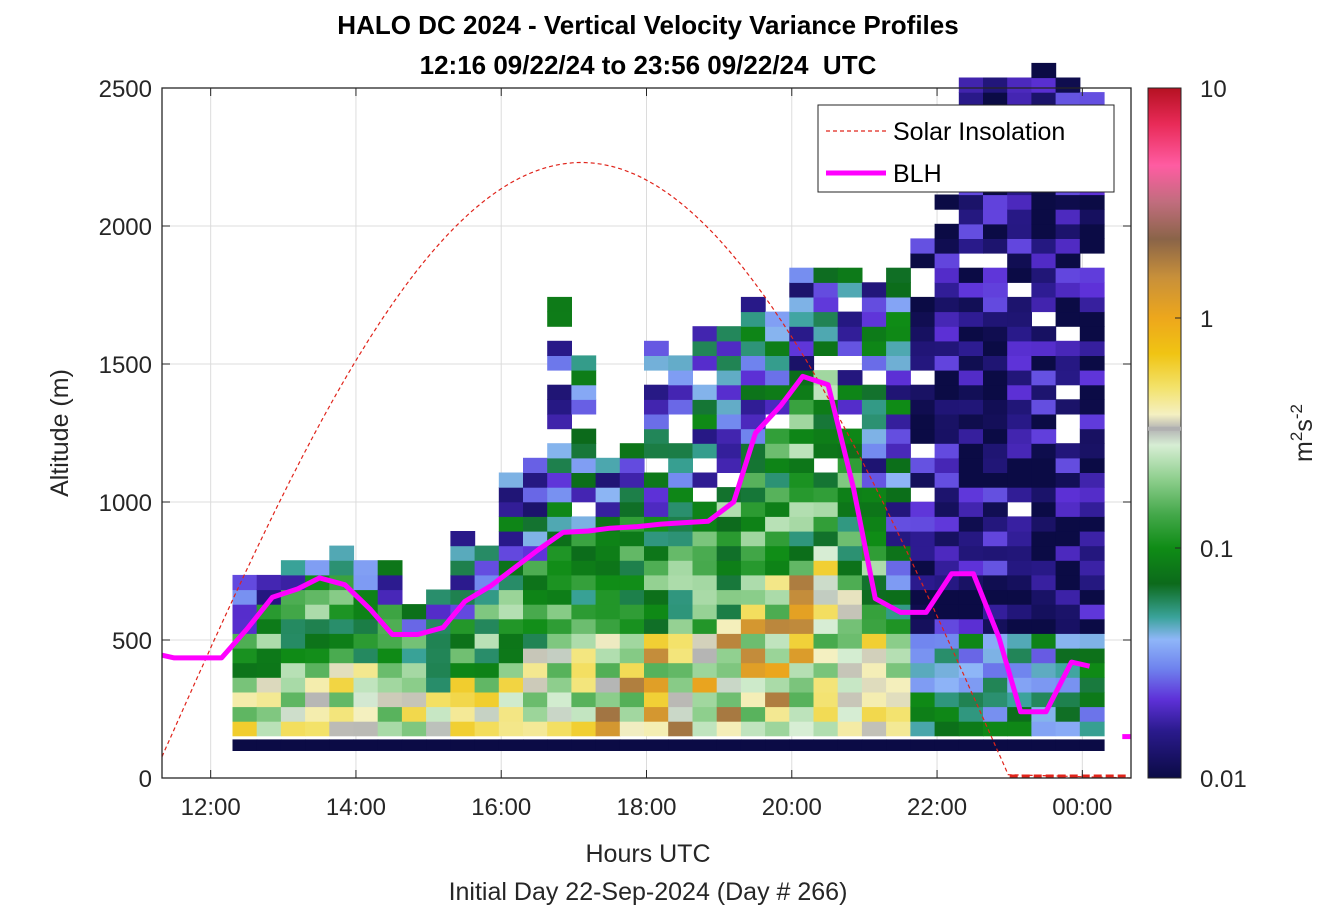  What do you see at coordinates (1082, 807) in the screenshot?
I see `x-tick-label: 00:00` at bounding box center [1082, 807].